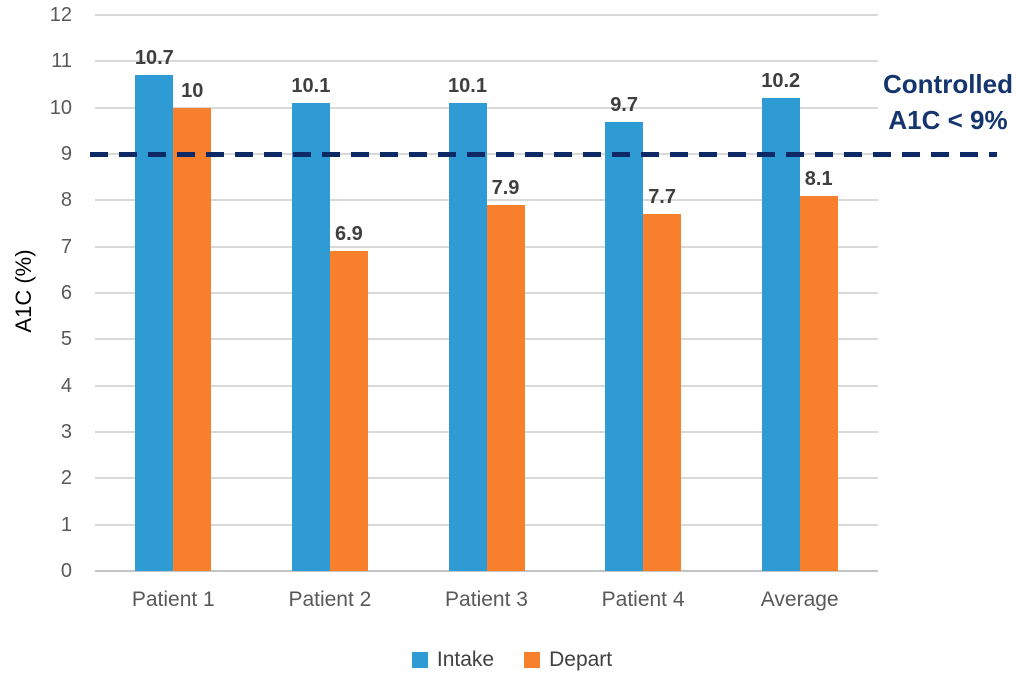 The height and width of the screenshot is (685, 1024). Describe the element at coordinates (948, 102) in the screenshot. I see `reference-line-annotation: Controlled A1C < 9%` at that location.